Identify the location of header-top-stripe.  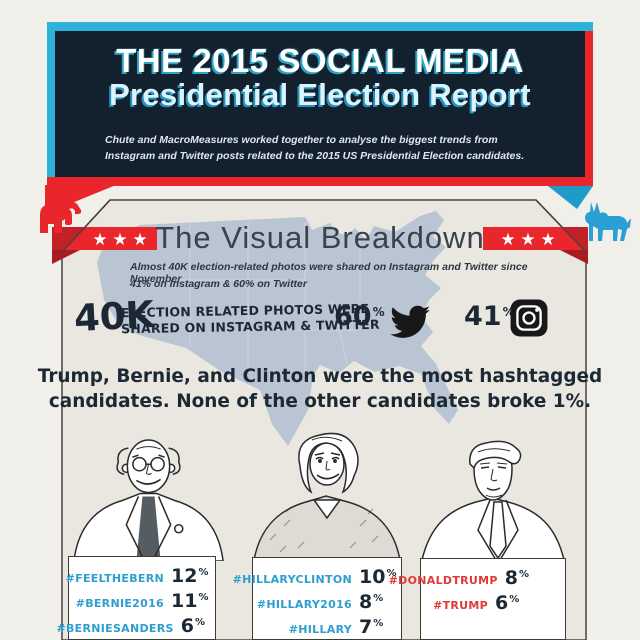
(320, 26).